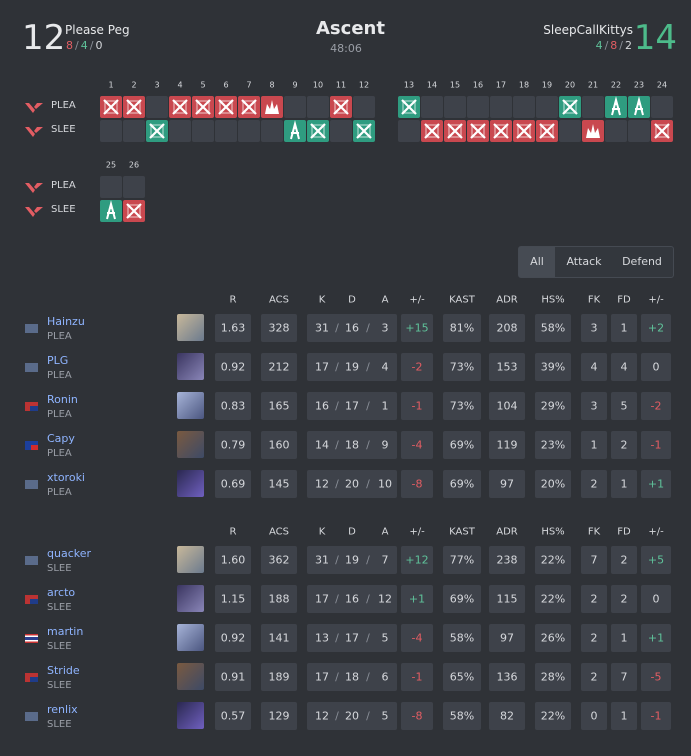 This screenshot has height=756, width=691. I want to click on stat-adr: 119, so click(507, 445).